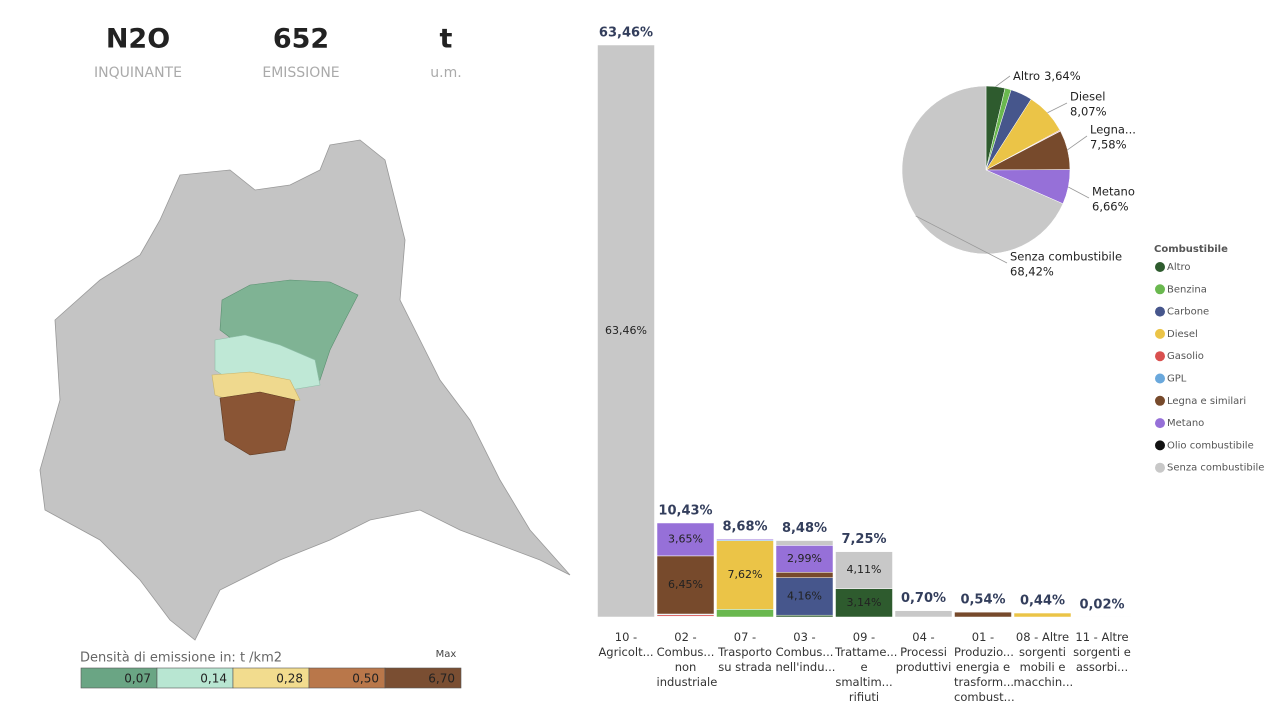  I want to click on legend-title: Combustibile, so click(1191, 249).